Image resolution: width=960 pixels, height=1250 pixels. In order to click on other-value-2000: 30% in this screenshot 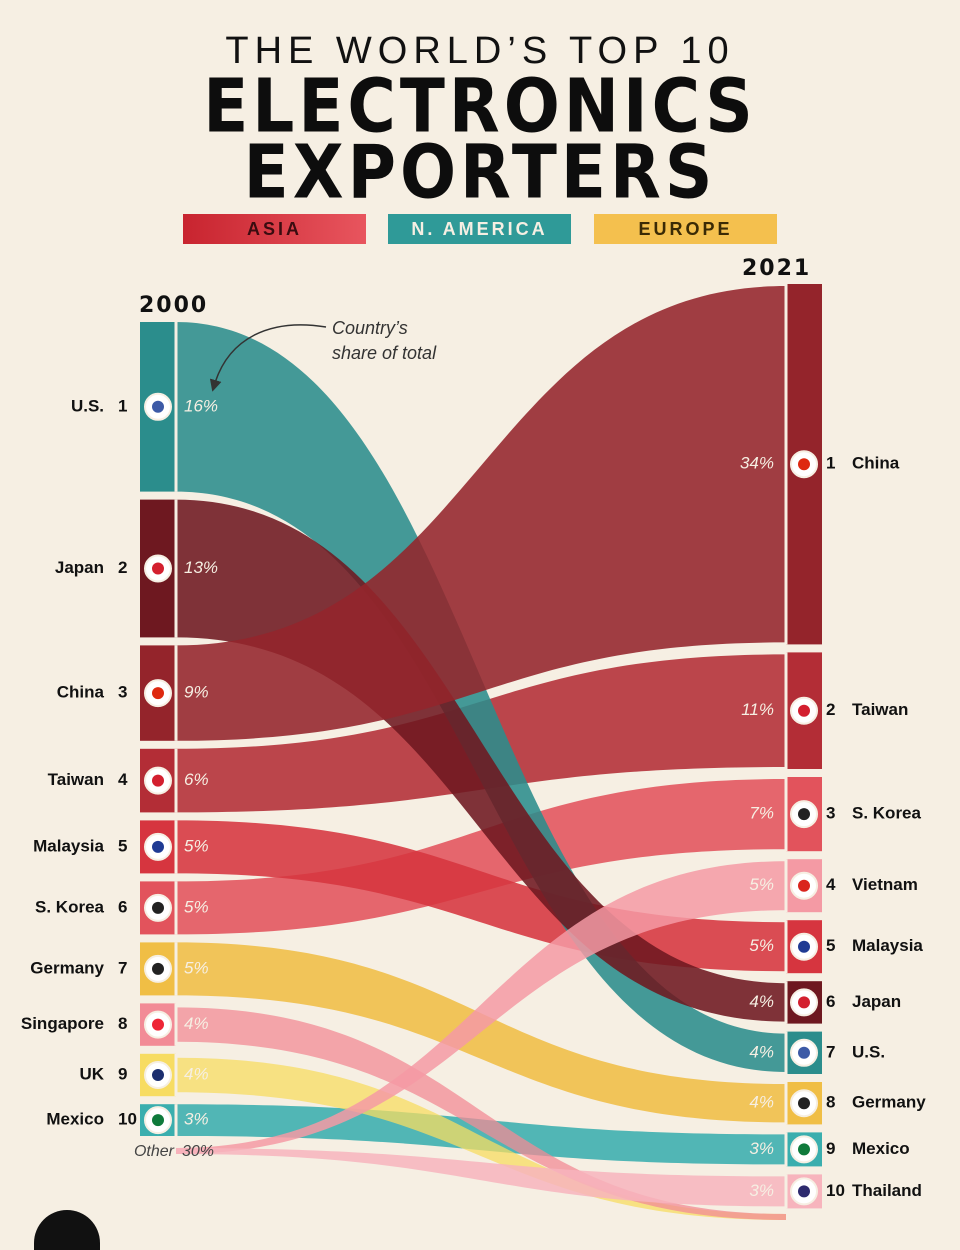, I will do `click(198, 1151)`.